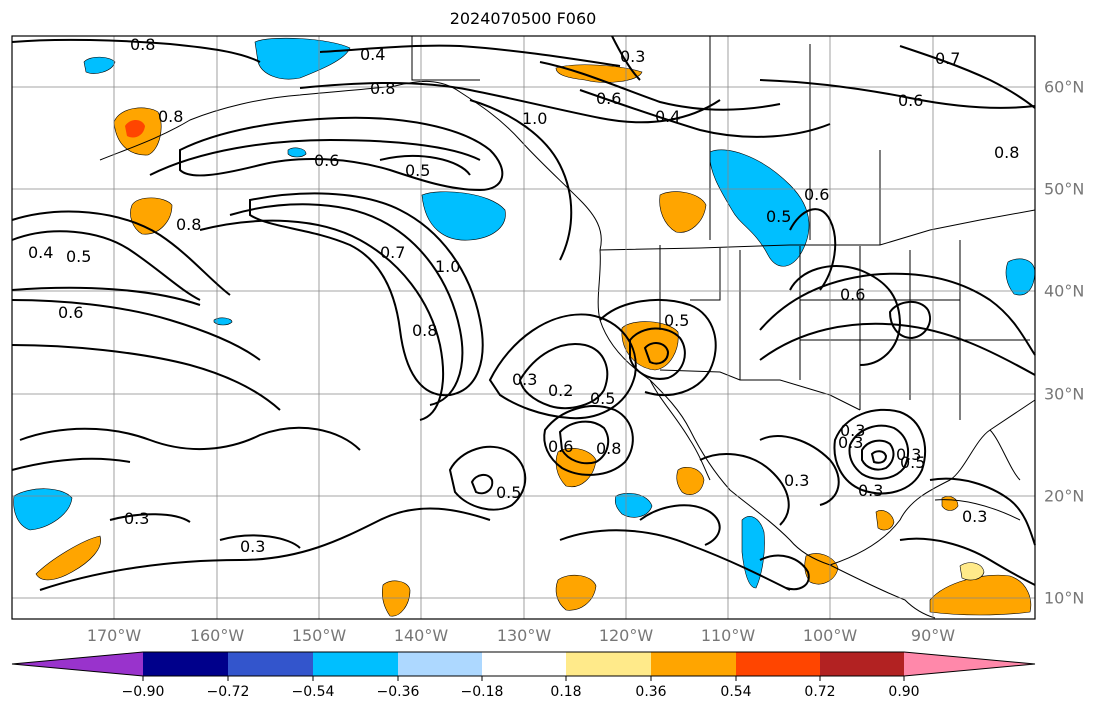 This screenshot has width=1105, height=712. What do you see at coordinates (396, 598) in the screenshot?
I see `shade-orange-pacific-s` at bounding box center [396, 598].